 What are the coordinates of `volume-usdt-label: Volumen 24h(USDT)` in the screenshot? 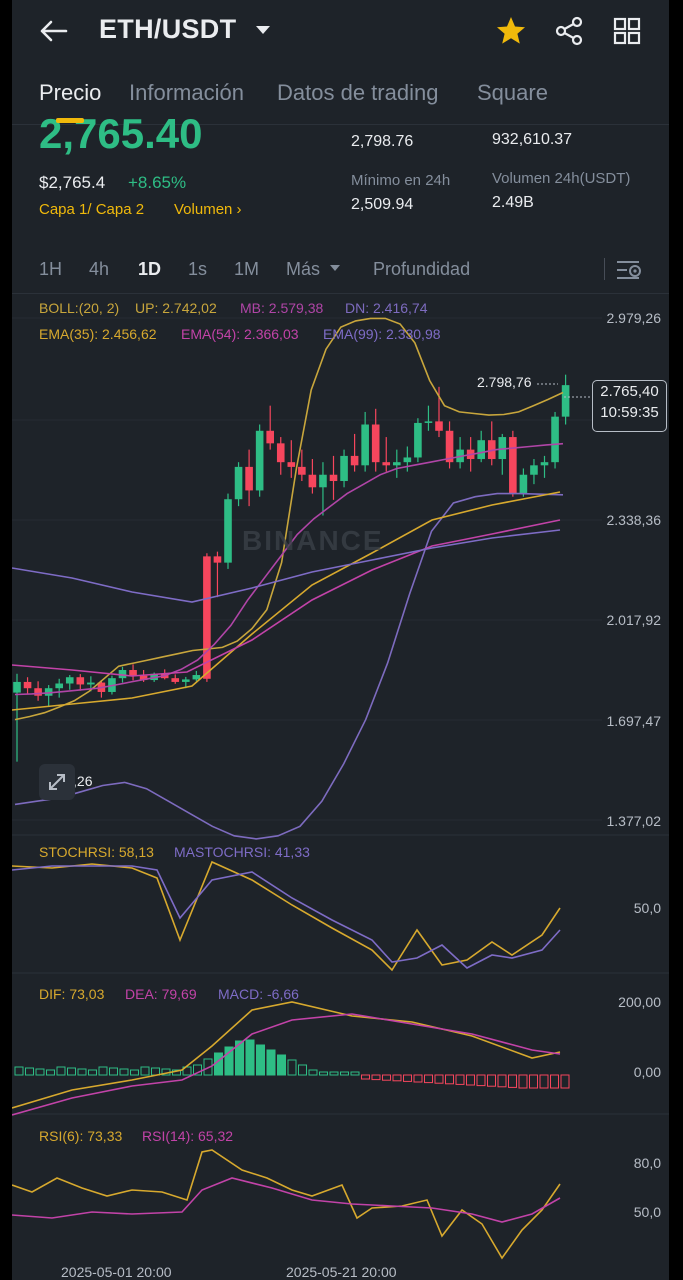 It's located at (561, 178).